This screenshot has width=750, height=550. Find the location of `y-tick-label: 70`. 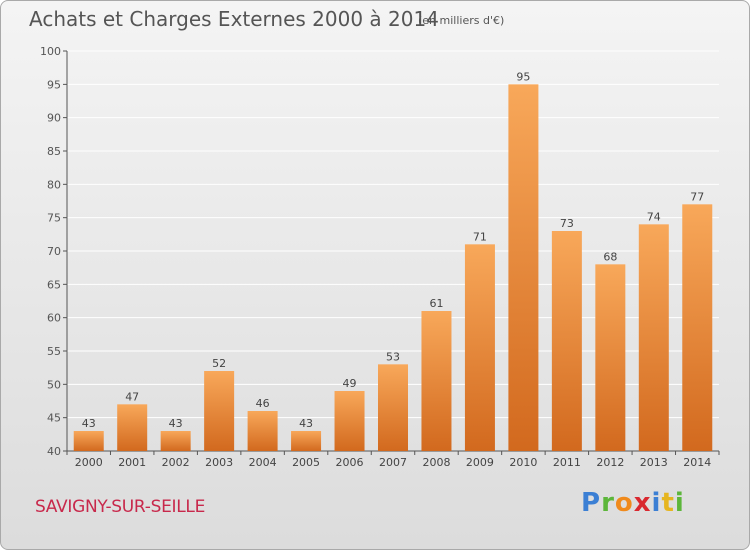

y-tick-label: 70 is located at coordinates (54, 251).